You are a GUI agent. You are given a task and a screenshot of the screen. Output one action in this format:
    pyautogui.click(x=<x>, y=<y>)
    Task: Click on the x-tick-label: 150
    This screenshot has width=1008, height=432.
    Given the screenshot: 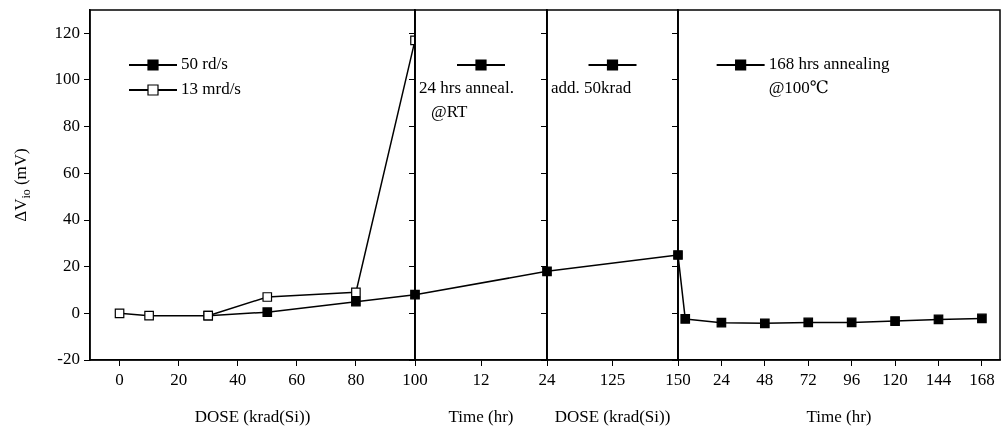 What is the action you would take?
    pyautogui.click(x=678, y=379)
    